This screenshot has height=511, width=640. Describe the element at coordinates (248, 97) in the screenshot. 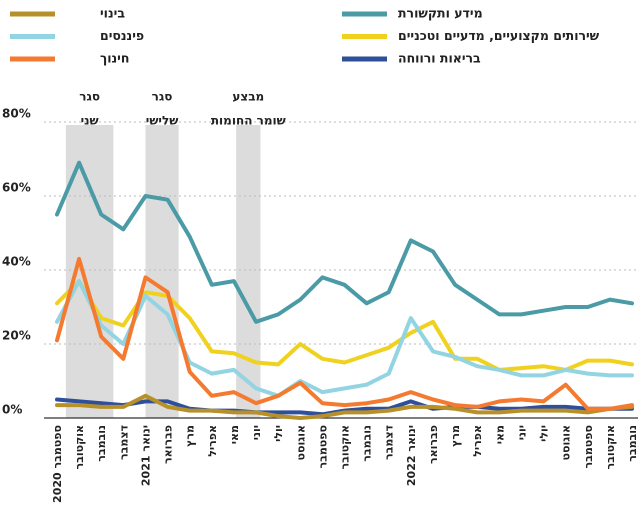

I see `annotation: מבצע` at that location.